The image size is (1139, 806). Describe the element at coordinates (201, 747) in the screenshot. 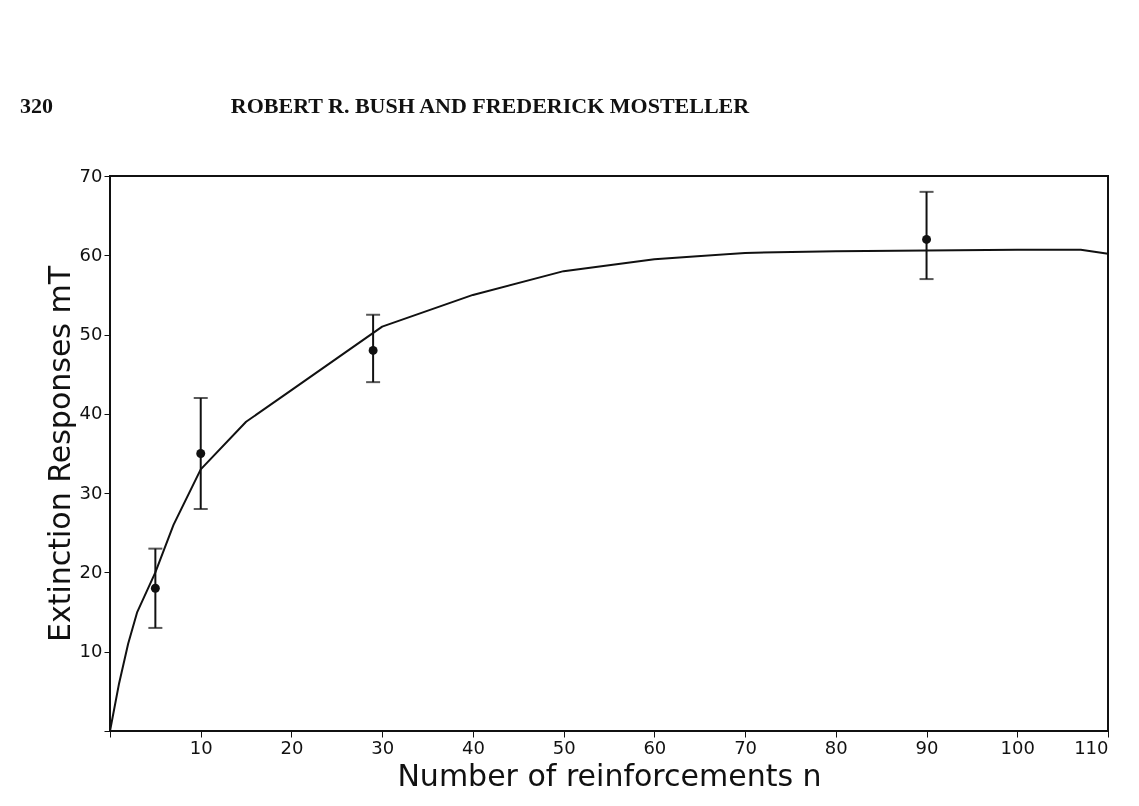

I see `x-tick-label: 10` at that location.